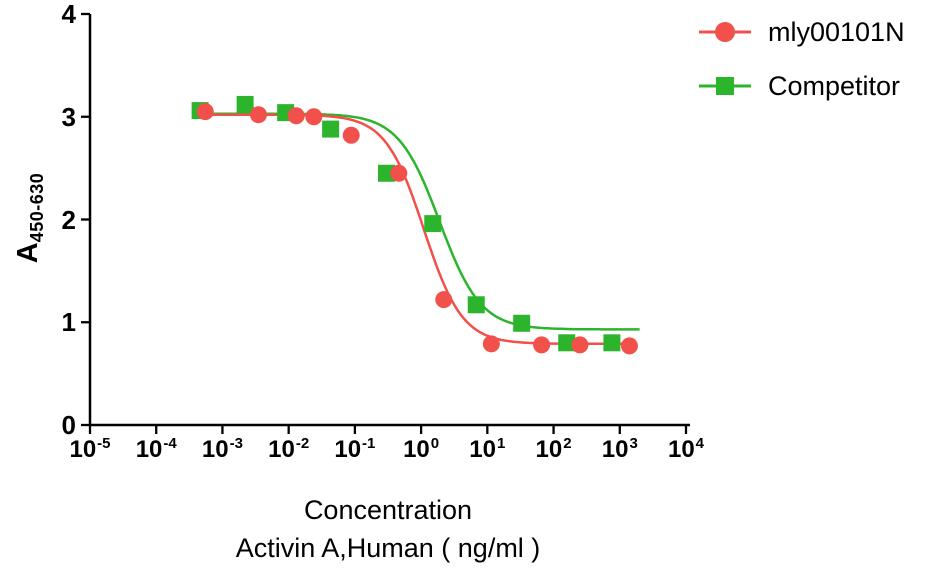 The image size is (948, 575). What do you see at coordinates (68, 116) in the screenshot?
I see `y-tick-label: 3` at bounding box center [68, 116].